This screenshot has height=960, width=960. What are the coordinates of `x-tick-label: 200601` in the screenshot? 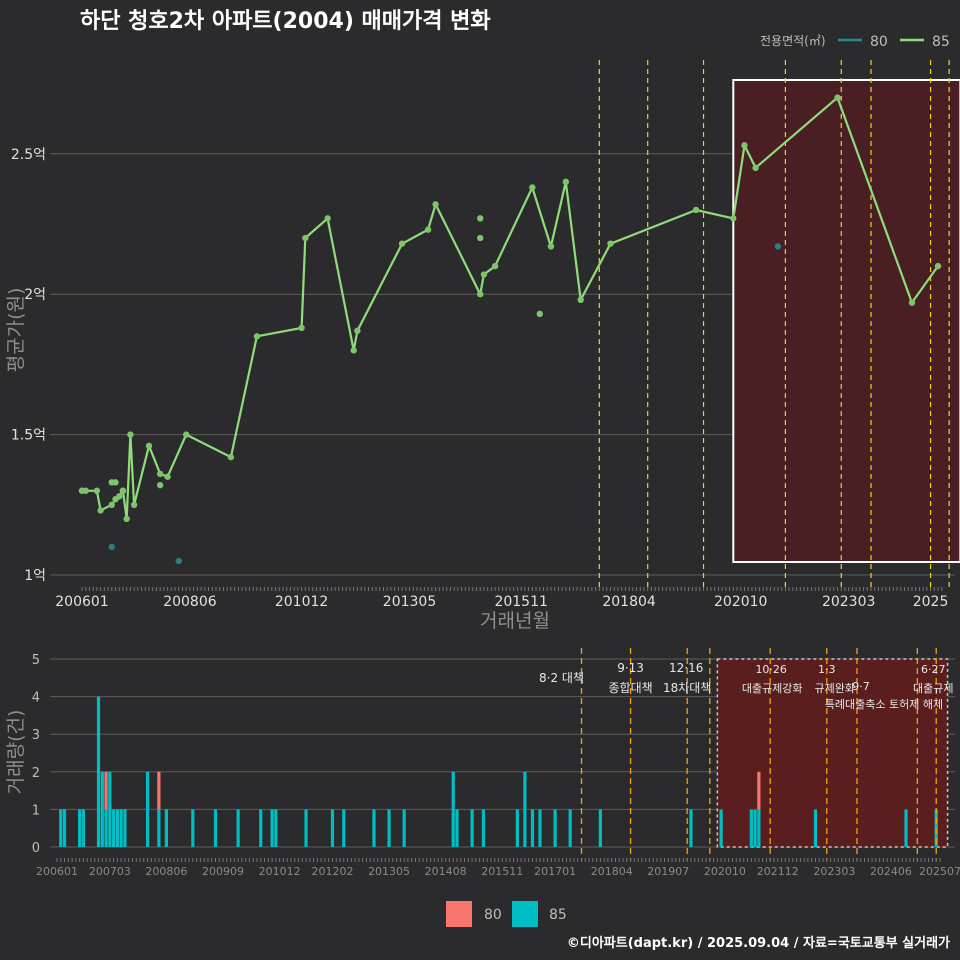 It's located at (81, 602).